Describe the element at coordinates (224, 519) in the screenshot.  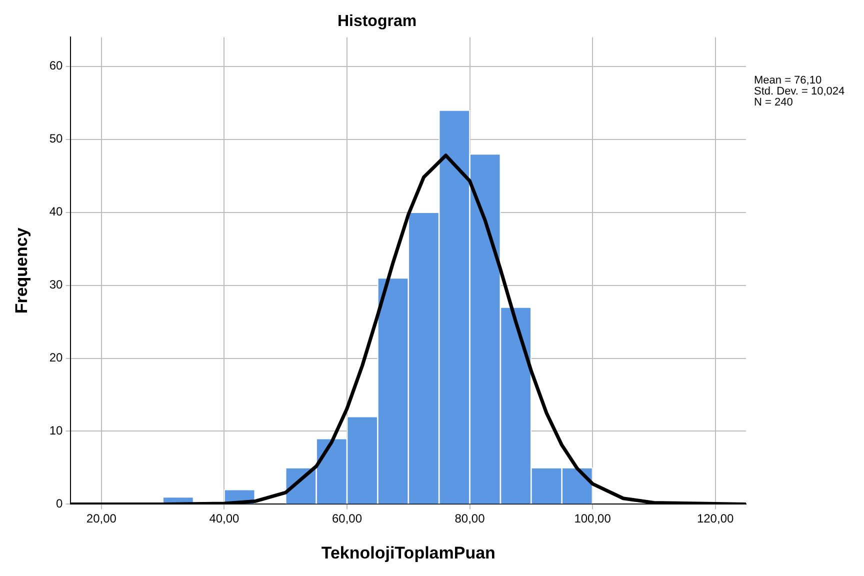
I see `x-tick-label: 40,00` at that location.